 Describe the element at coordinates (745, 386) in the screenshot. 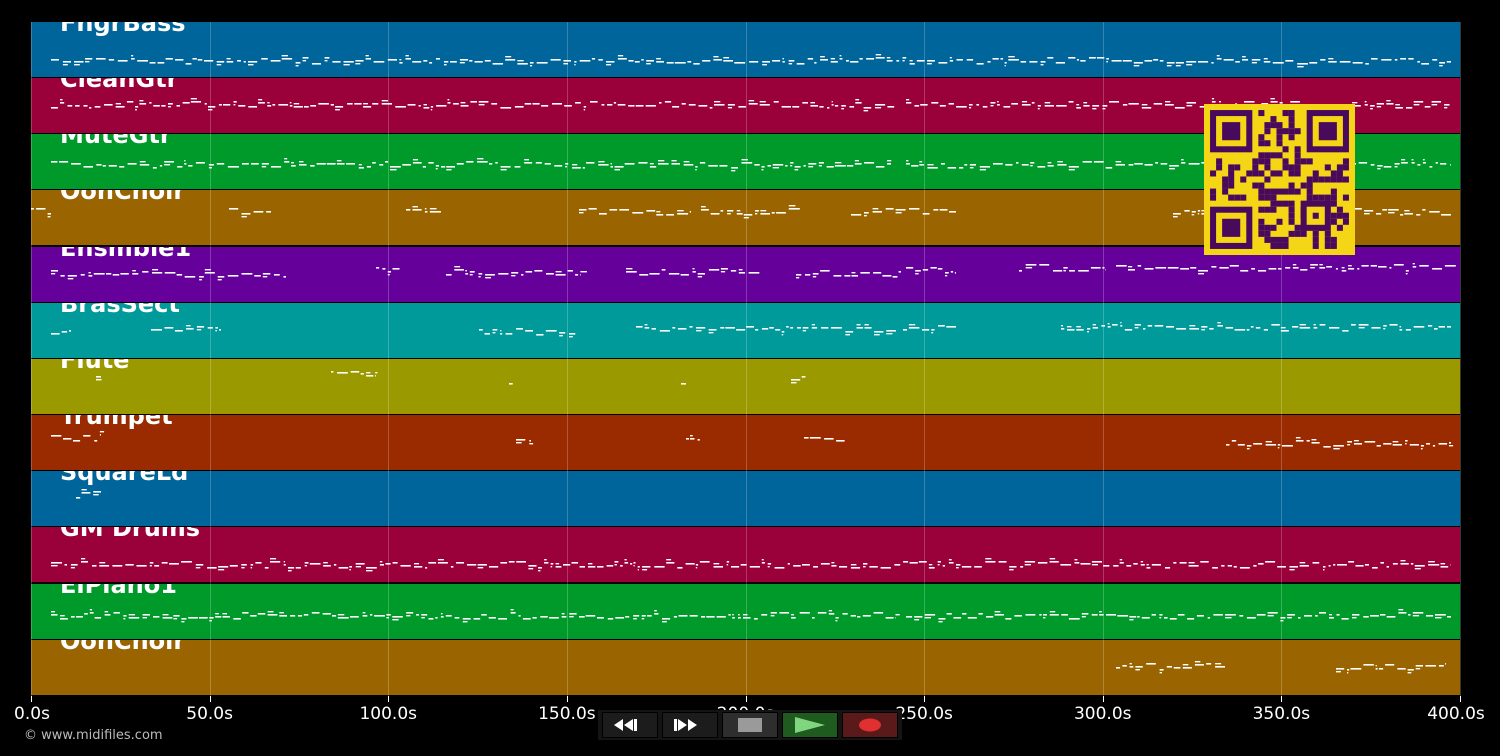

I see `track-row: Flute` at that location.